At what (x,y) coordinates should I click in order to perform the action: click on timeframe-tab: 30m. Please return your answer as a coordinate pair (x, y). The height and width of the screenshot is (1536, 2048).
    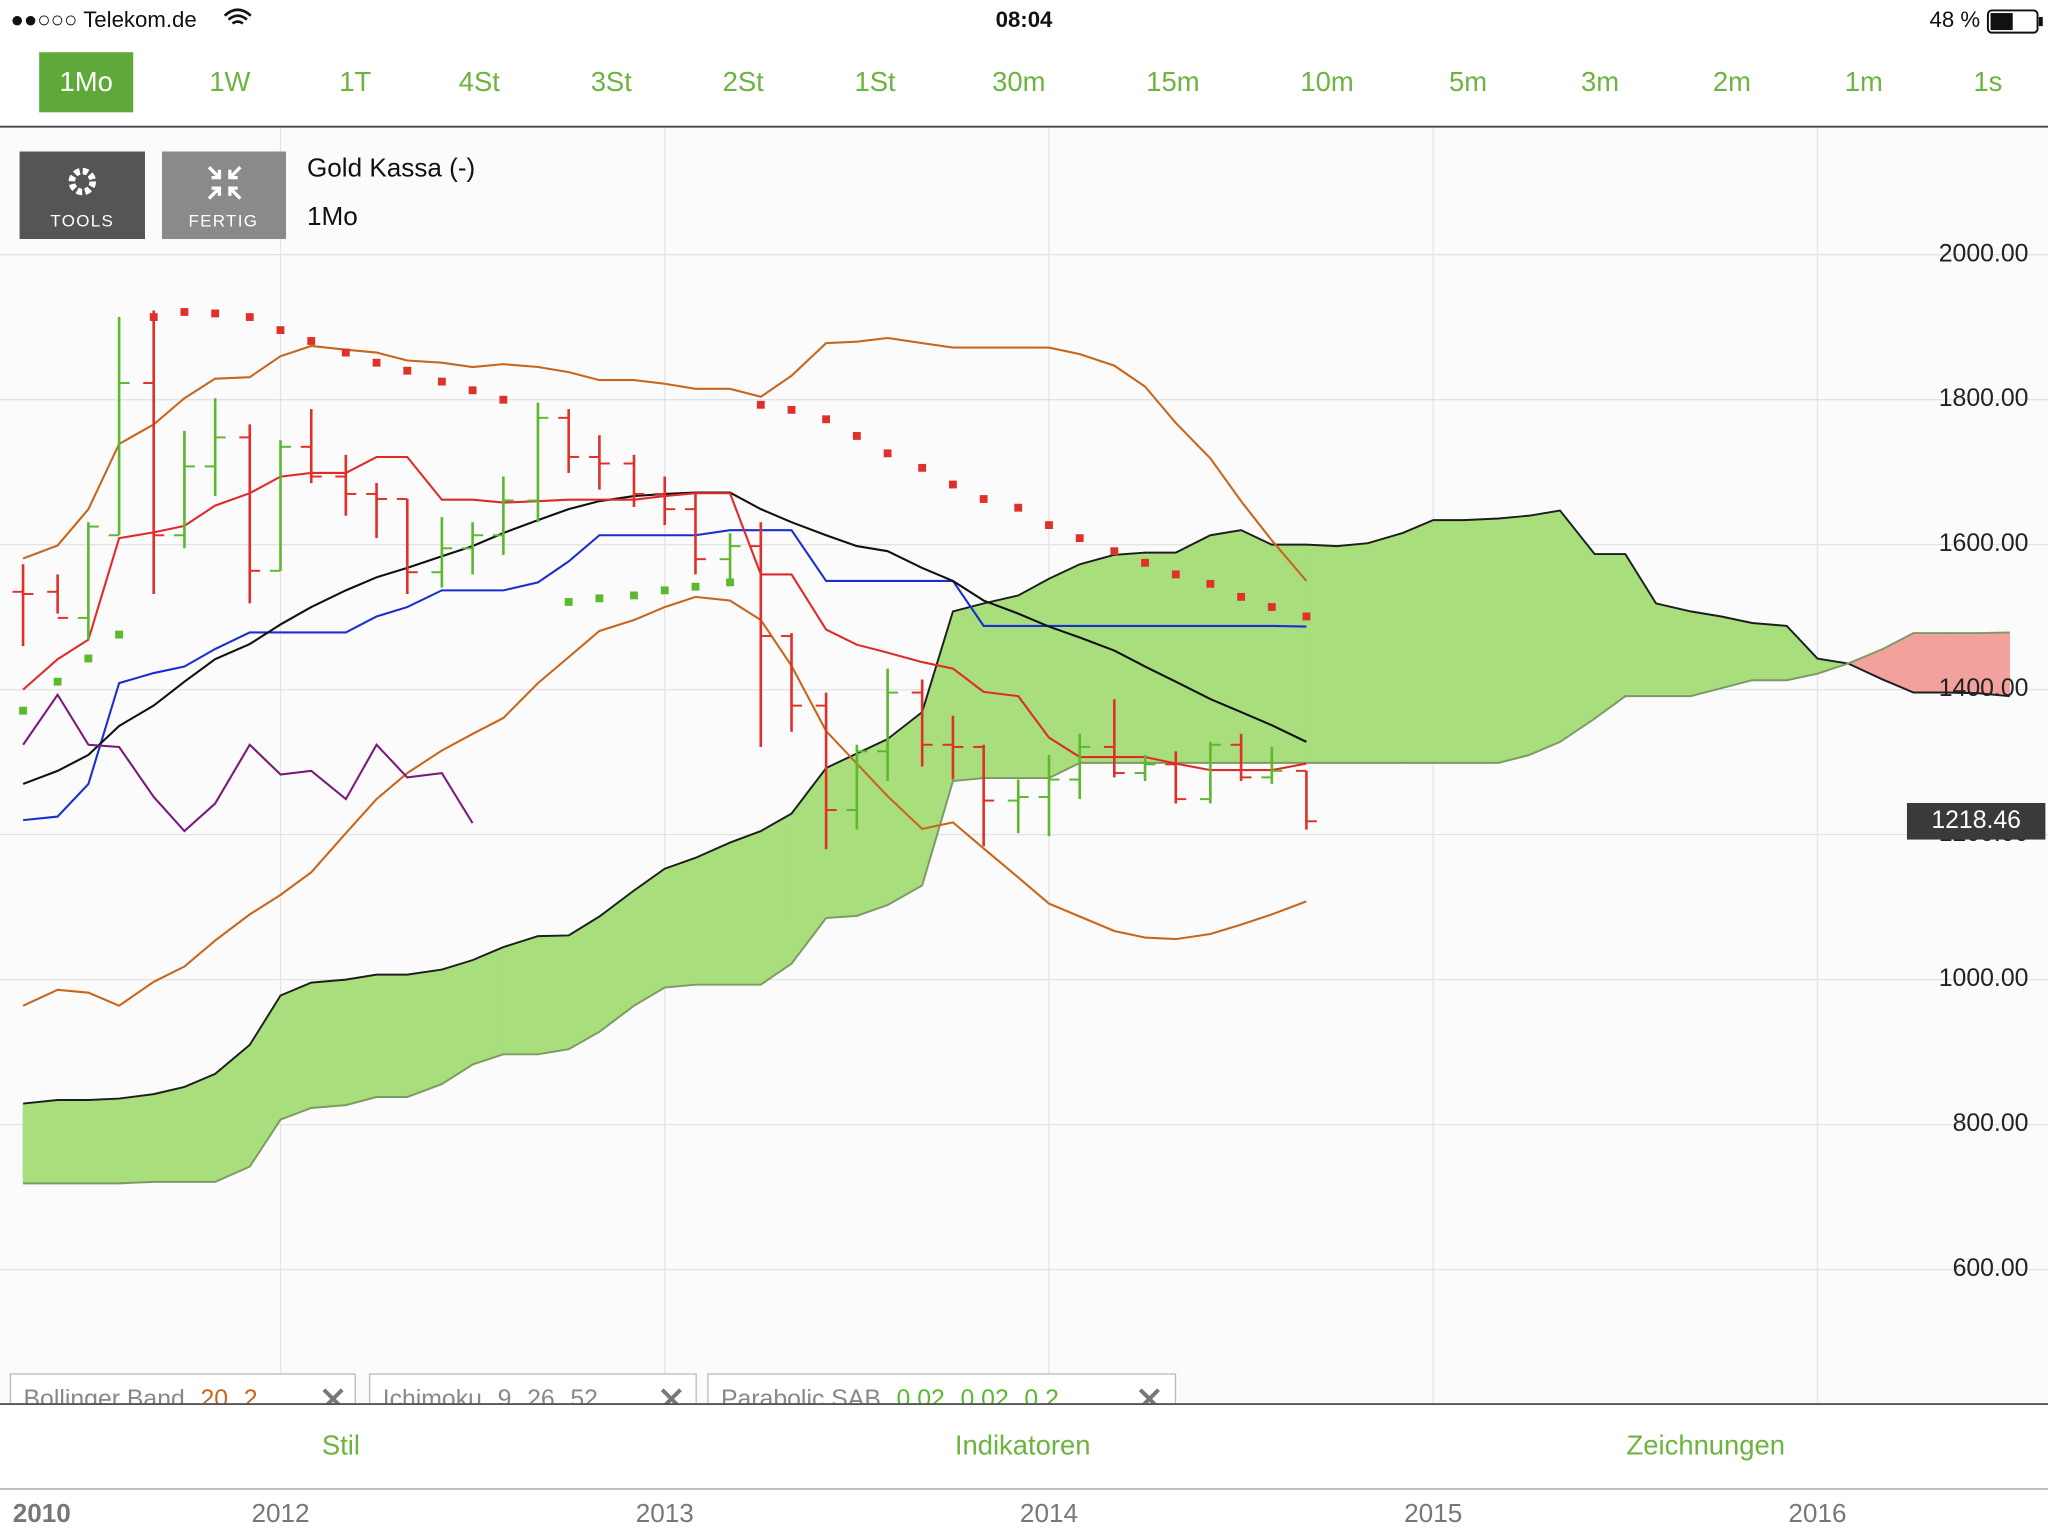
    Looking at the image, I should click on (1018, 81).